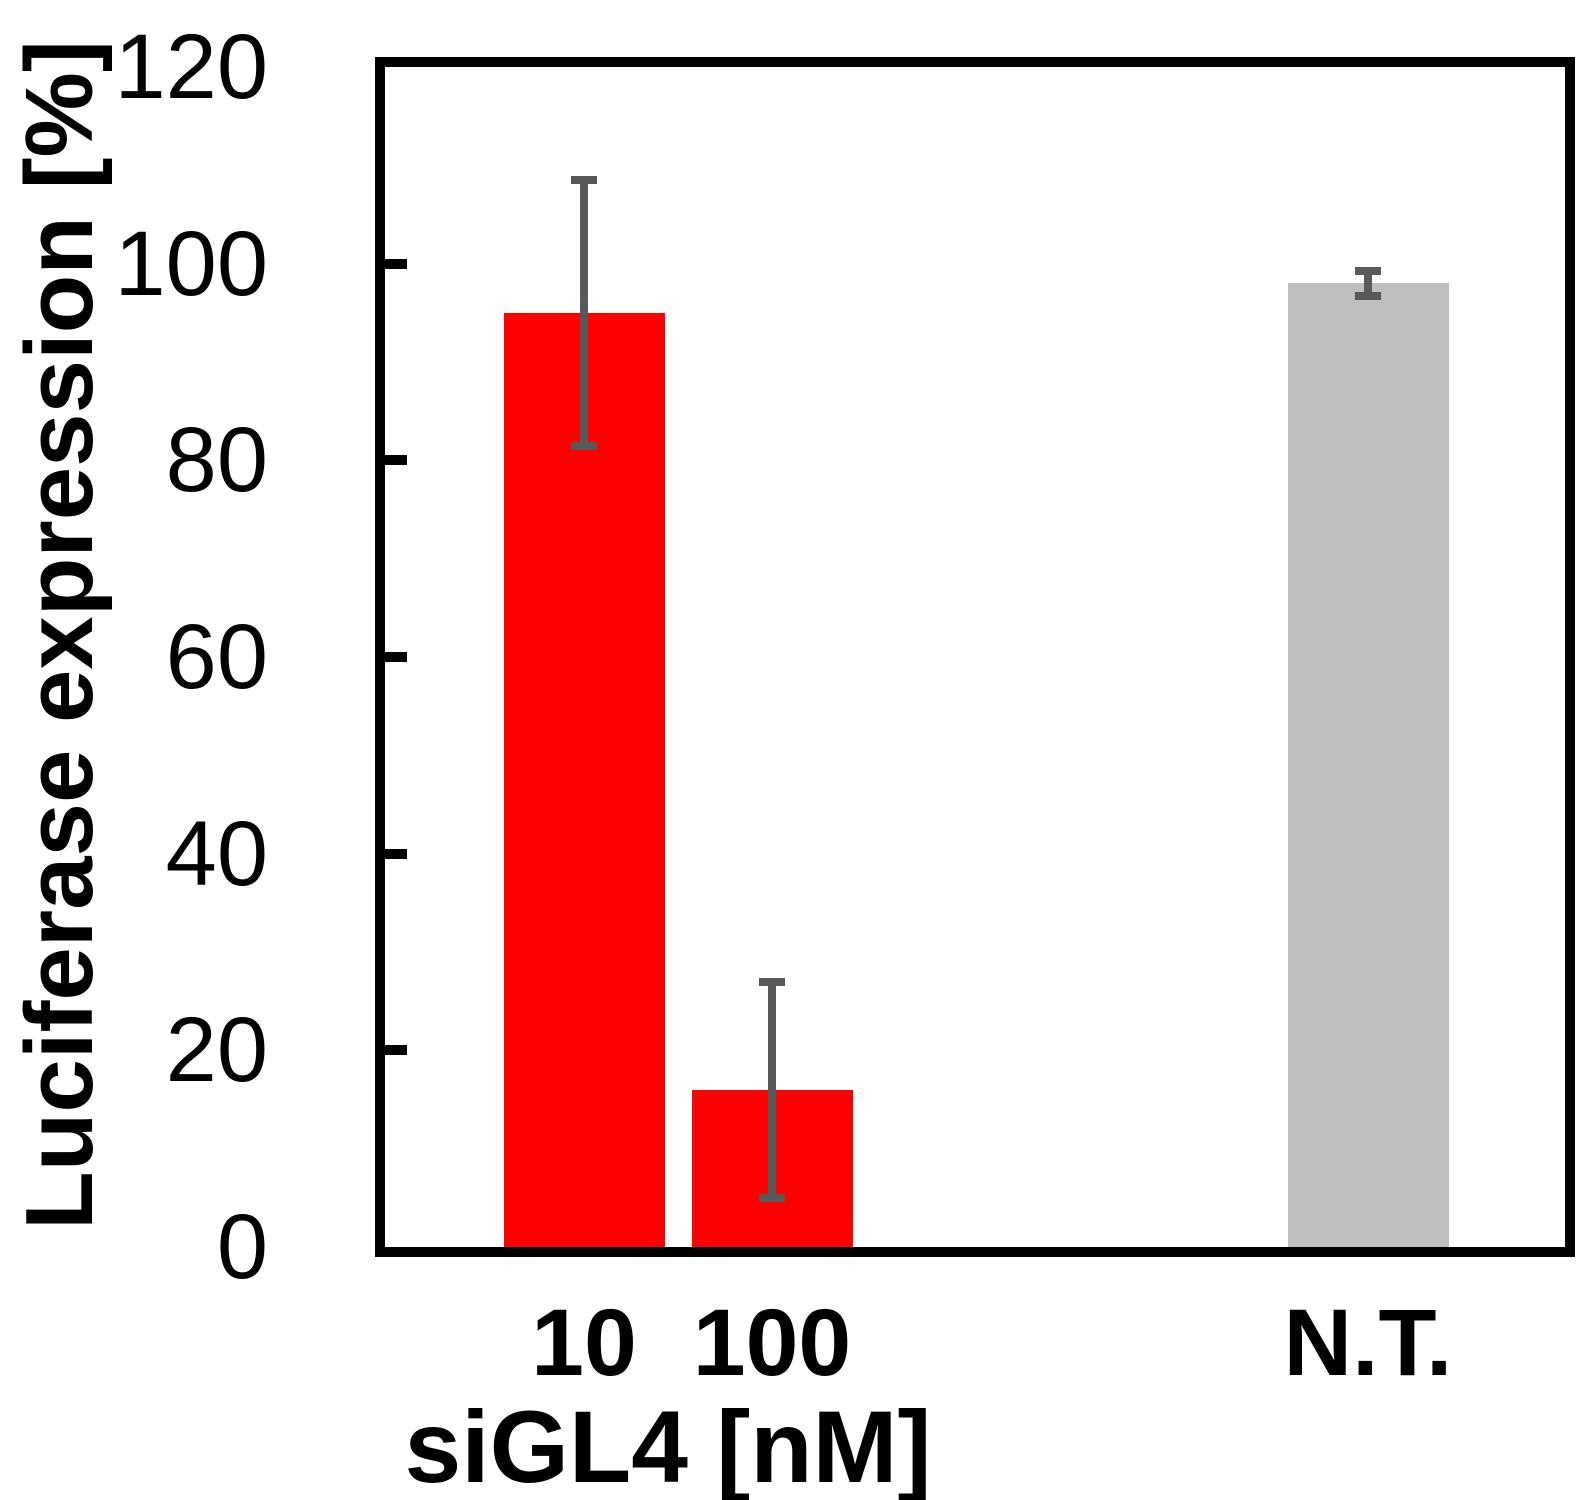 This screenshot has height=1500, width=1596. What do you see at coordinates (772, 1343) in the screenshot?
I see `x-tick-label-100: 100` at bounding box center [772, 1343].